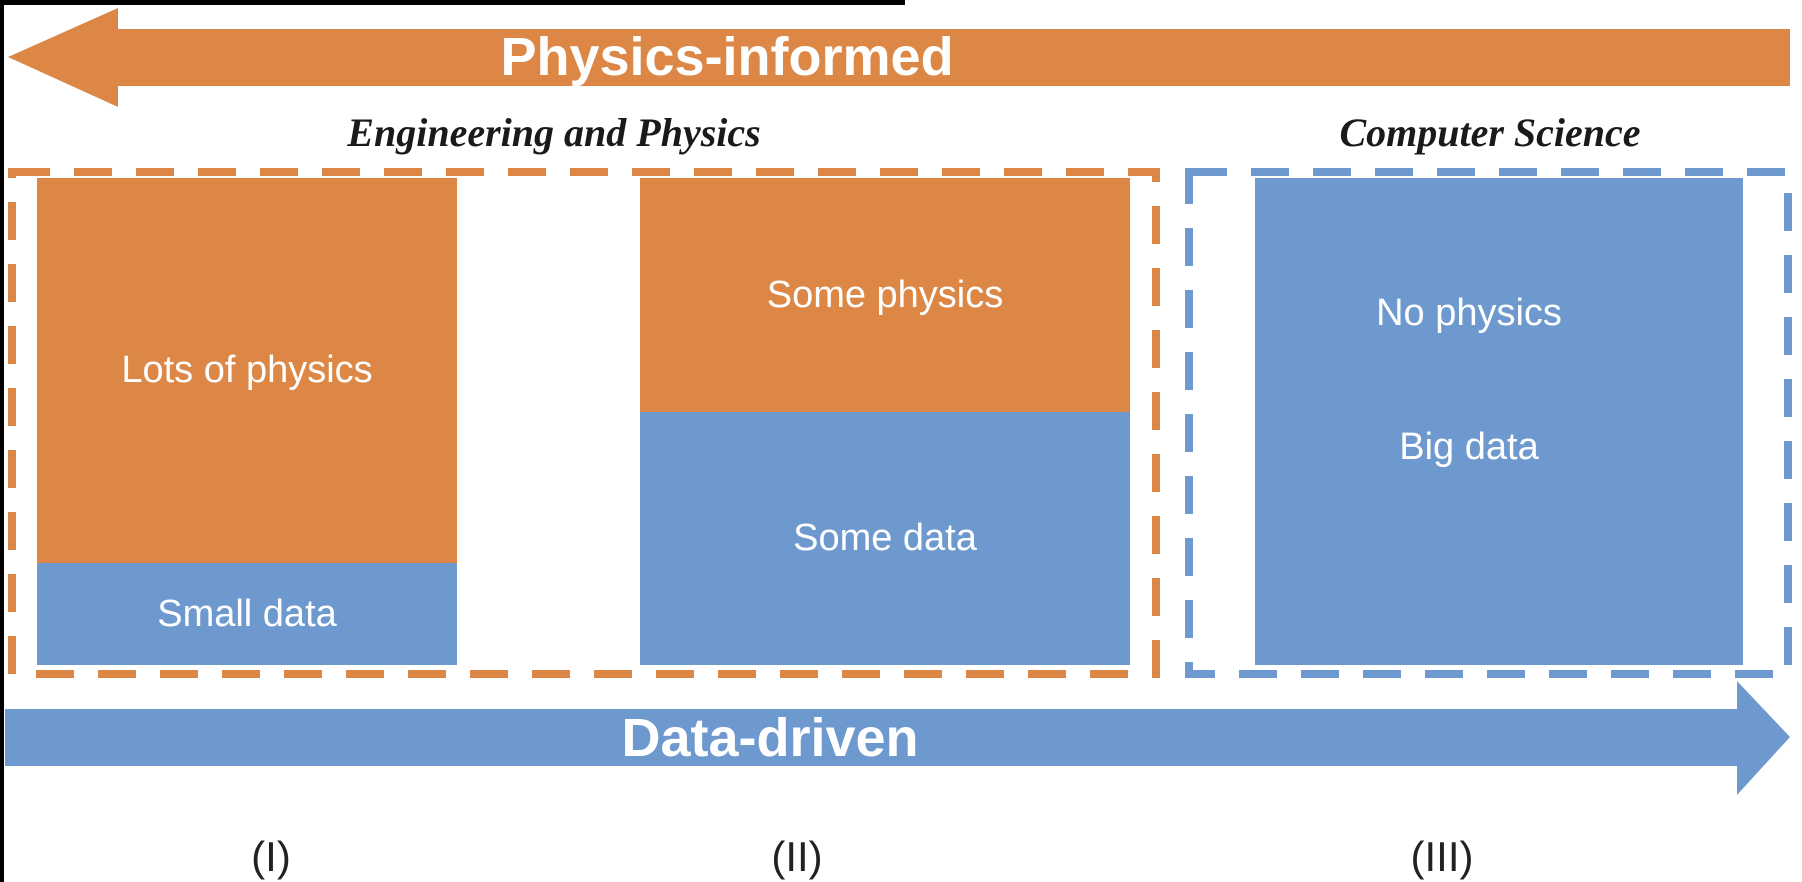 This screenshot has height=882, width=1802. I want to click on top-edge-strip, so click(452, 2).